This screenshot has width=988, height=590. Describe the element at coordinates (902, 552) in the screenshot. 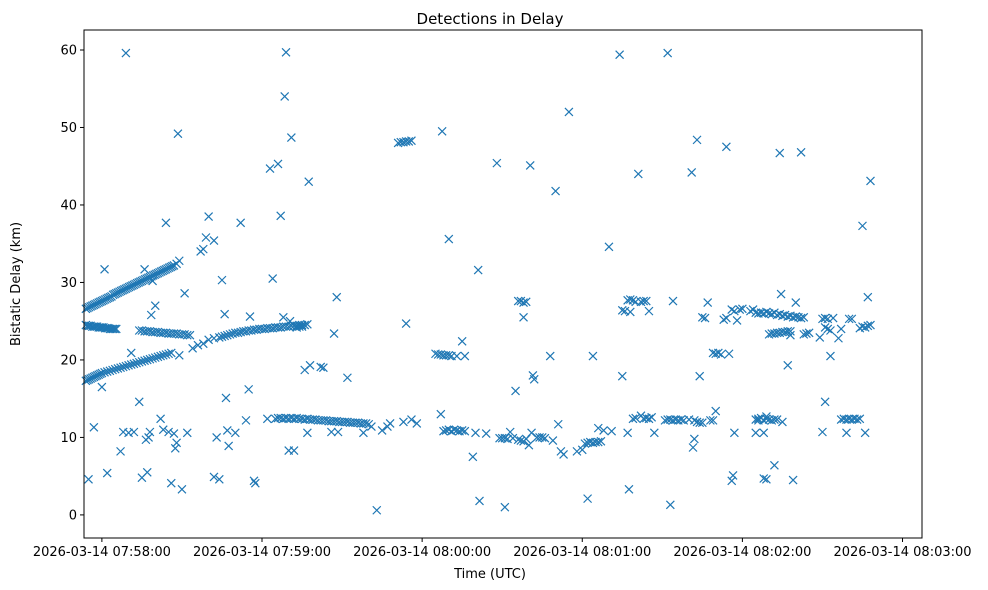

I see `x-tick-label: 2026-03-14 08:03:00` at that location.